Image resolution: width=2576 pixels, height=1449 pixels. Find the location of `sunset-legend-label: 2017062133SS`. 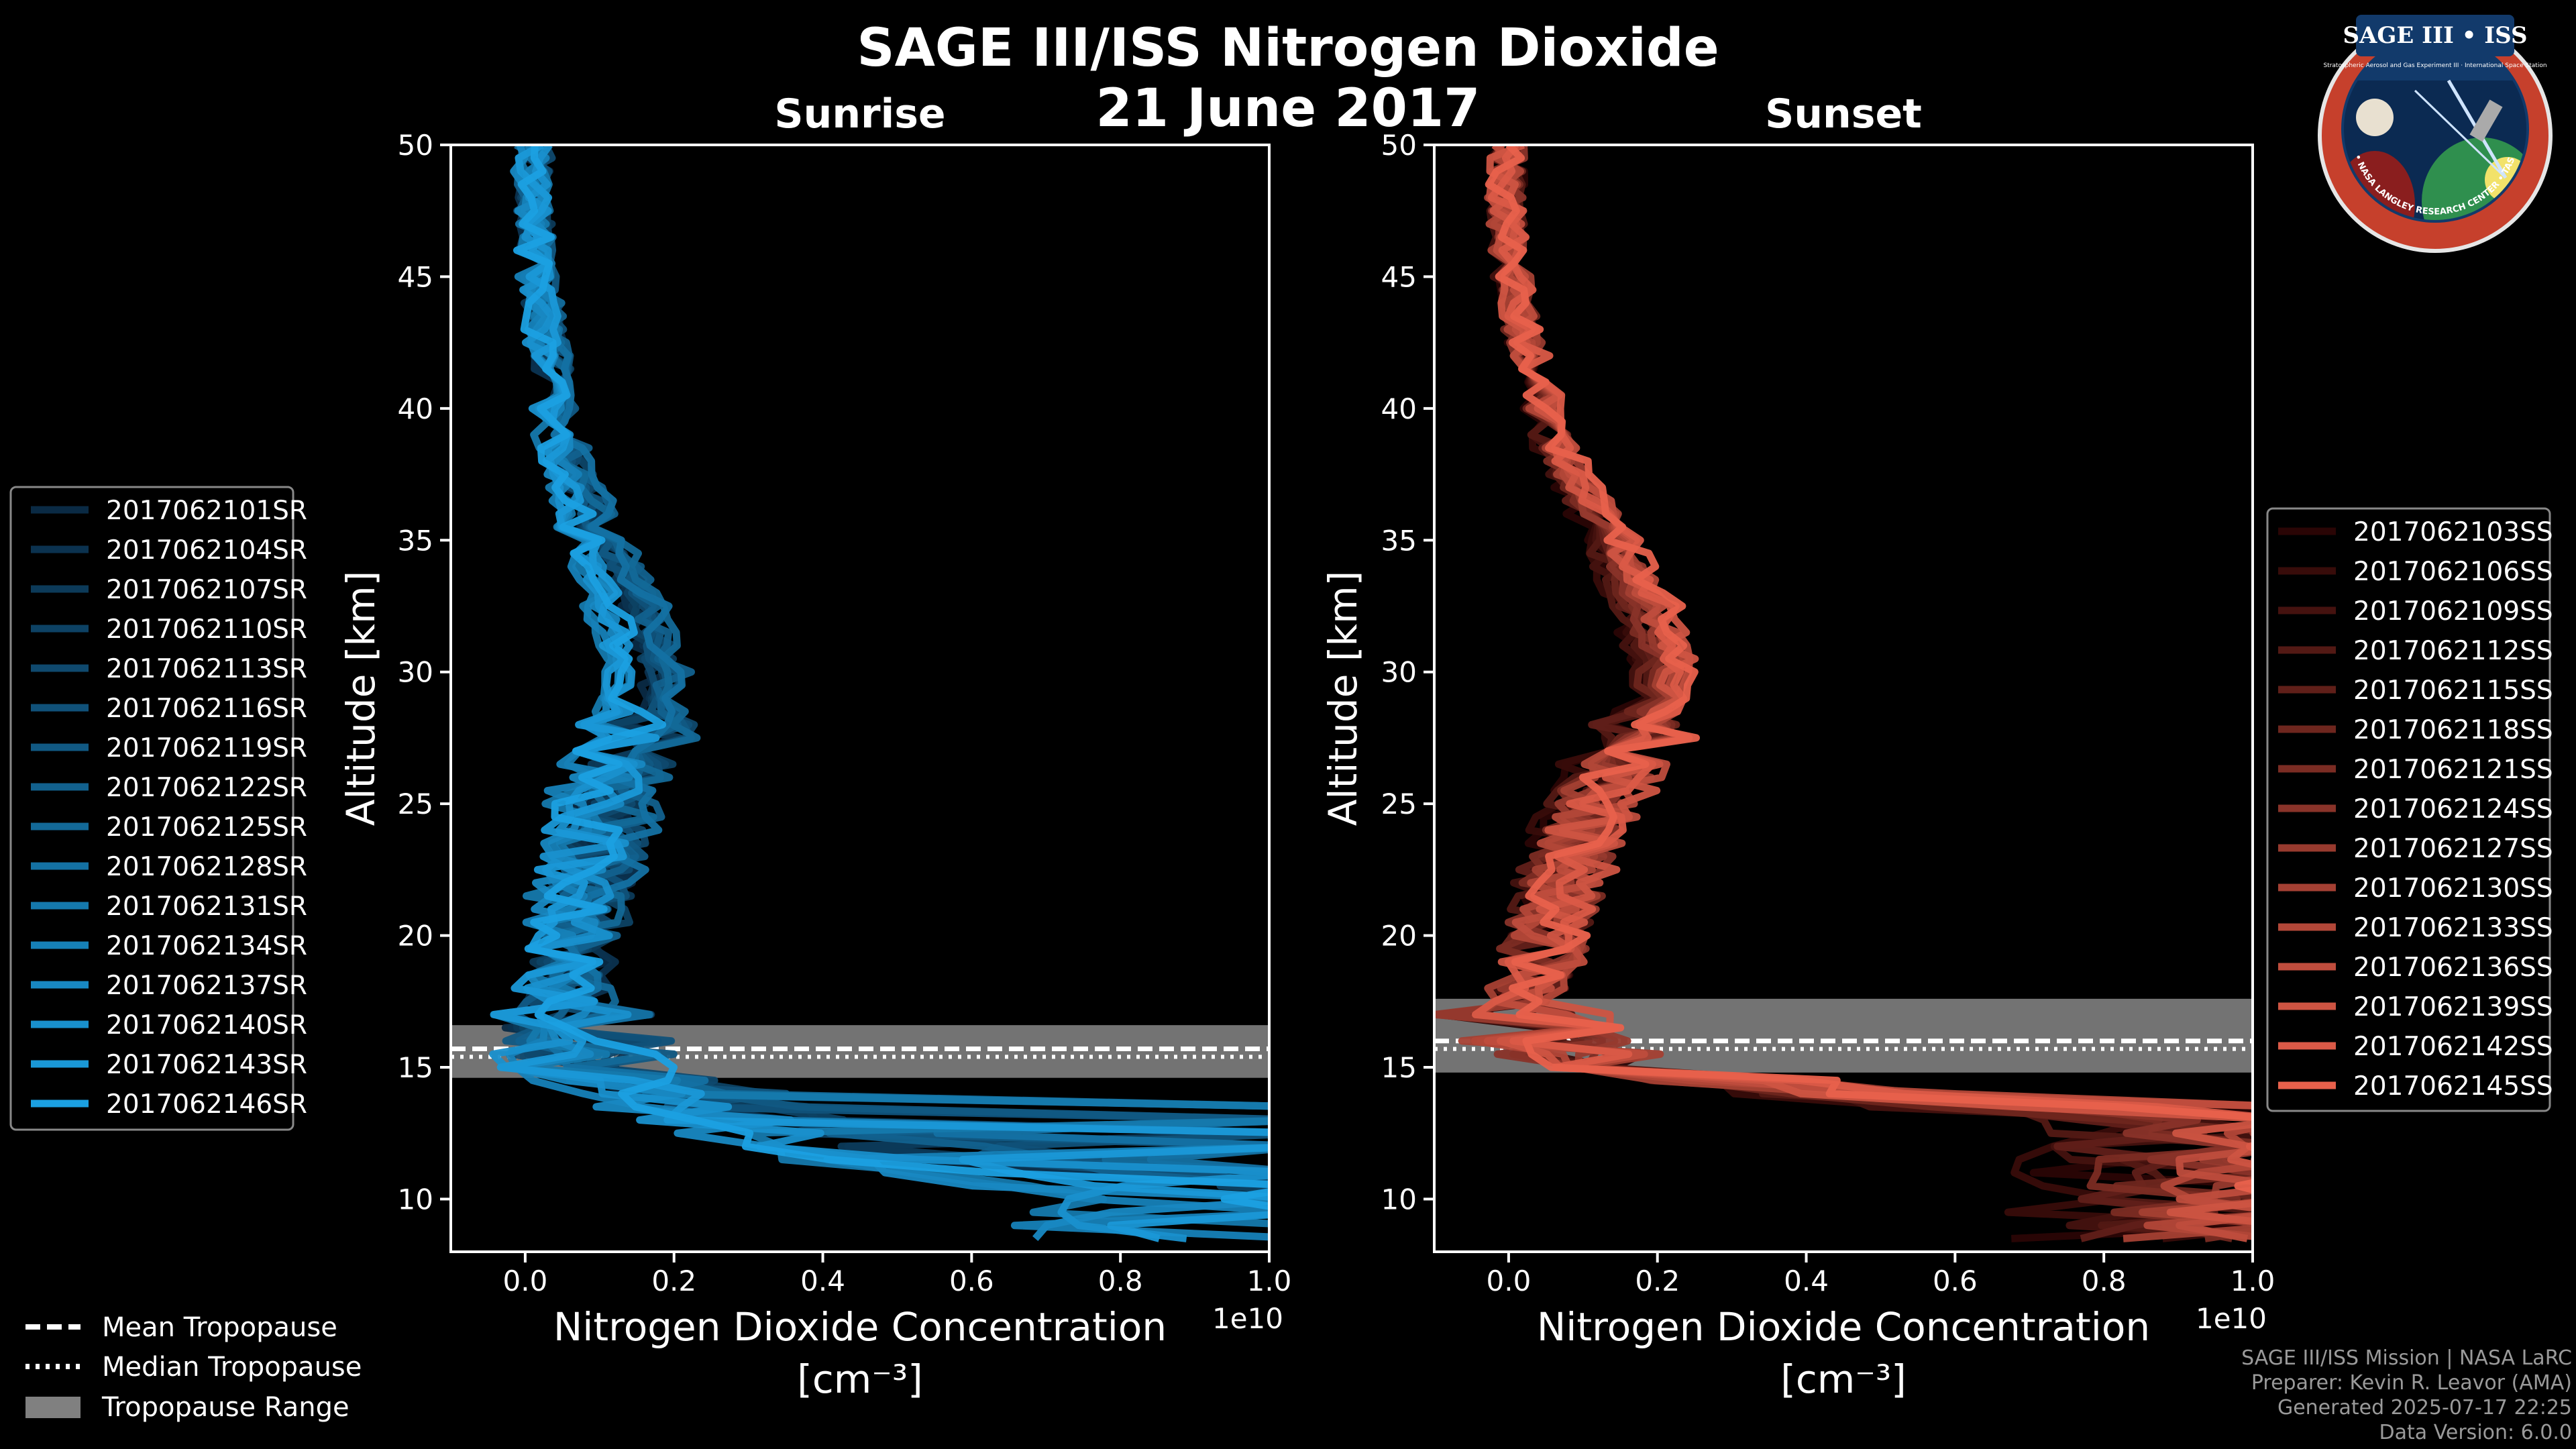

sunset-legend-label: 2017062133SS is located at coordinates (2453, 928).